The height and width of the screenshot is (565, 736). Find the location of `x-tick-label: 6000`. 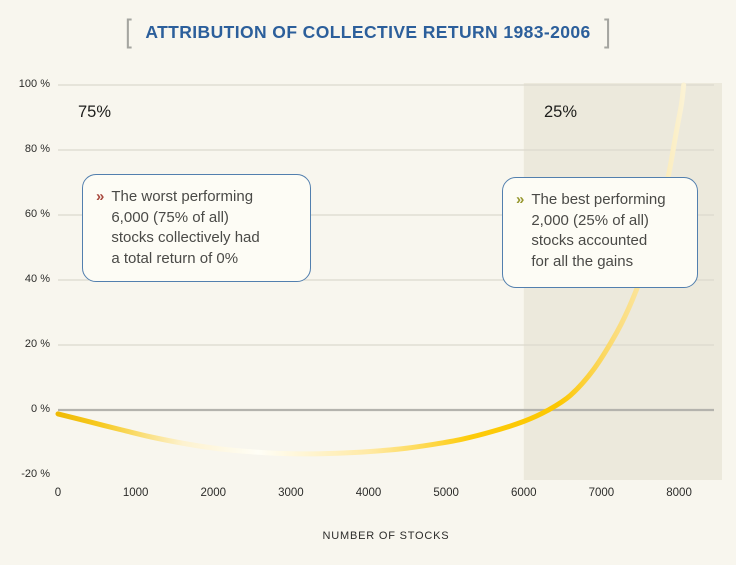

x-tick-label: 6000 is located at coordinates (524, 493).